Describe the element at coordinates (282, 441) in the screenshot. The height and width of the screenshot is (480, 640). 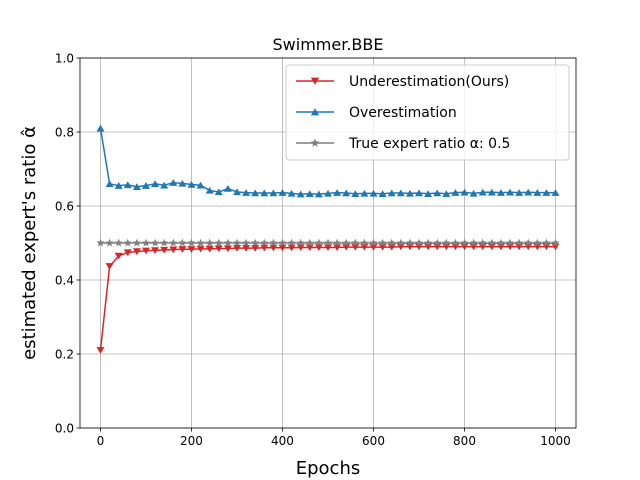
I see `x-tick-label: 400` at that location.